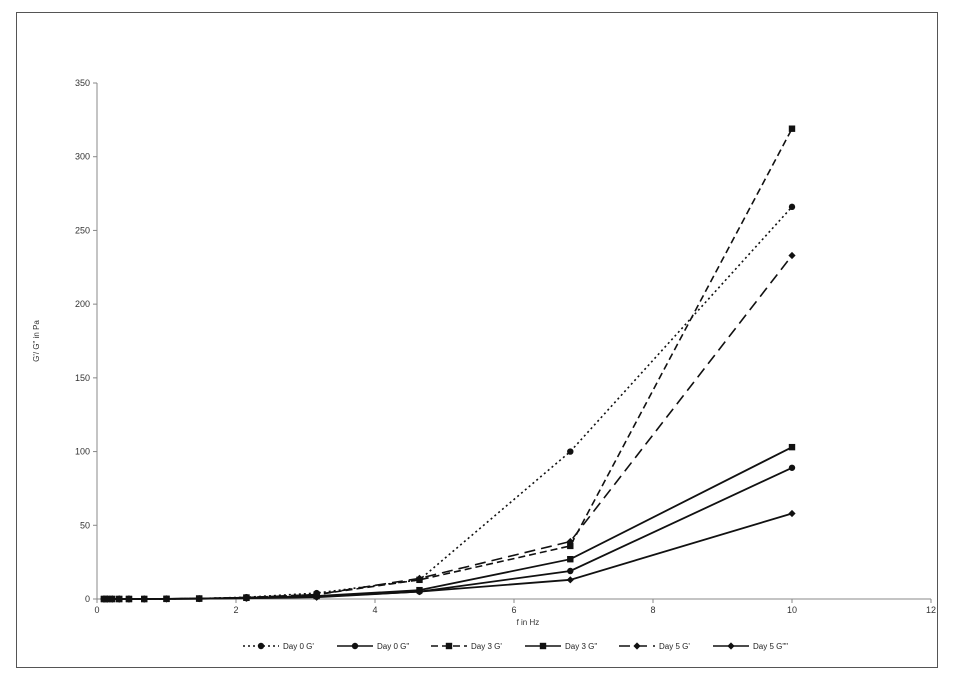  What do you see at coordinates (770, 646) in the screenshot?
I see `legend-label: Day 5 G""` at bounding box center [770, 646].